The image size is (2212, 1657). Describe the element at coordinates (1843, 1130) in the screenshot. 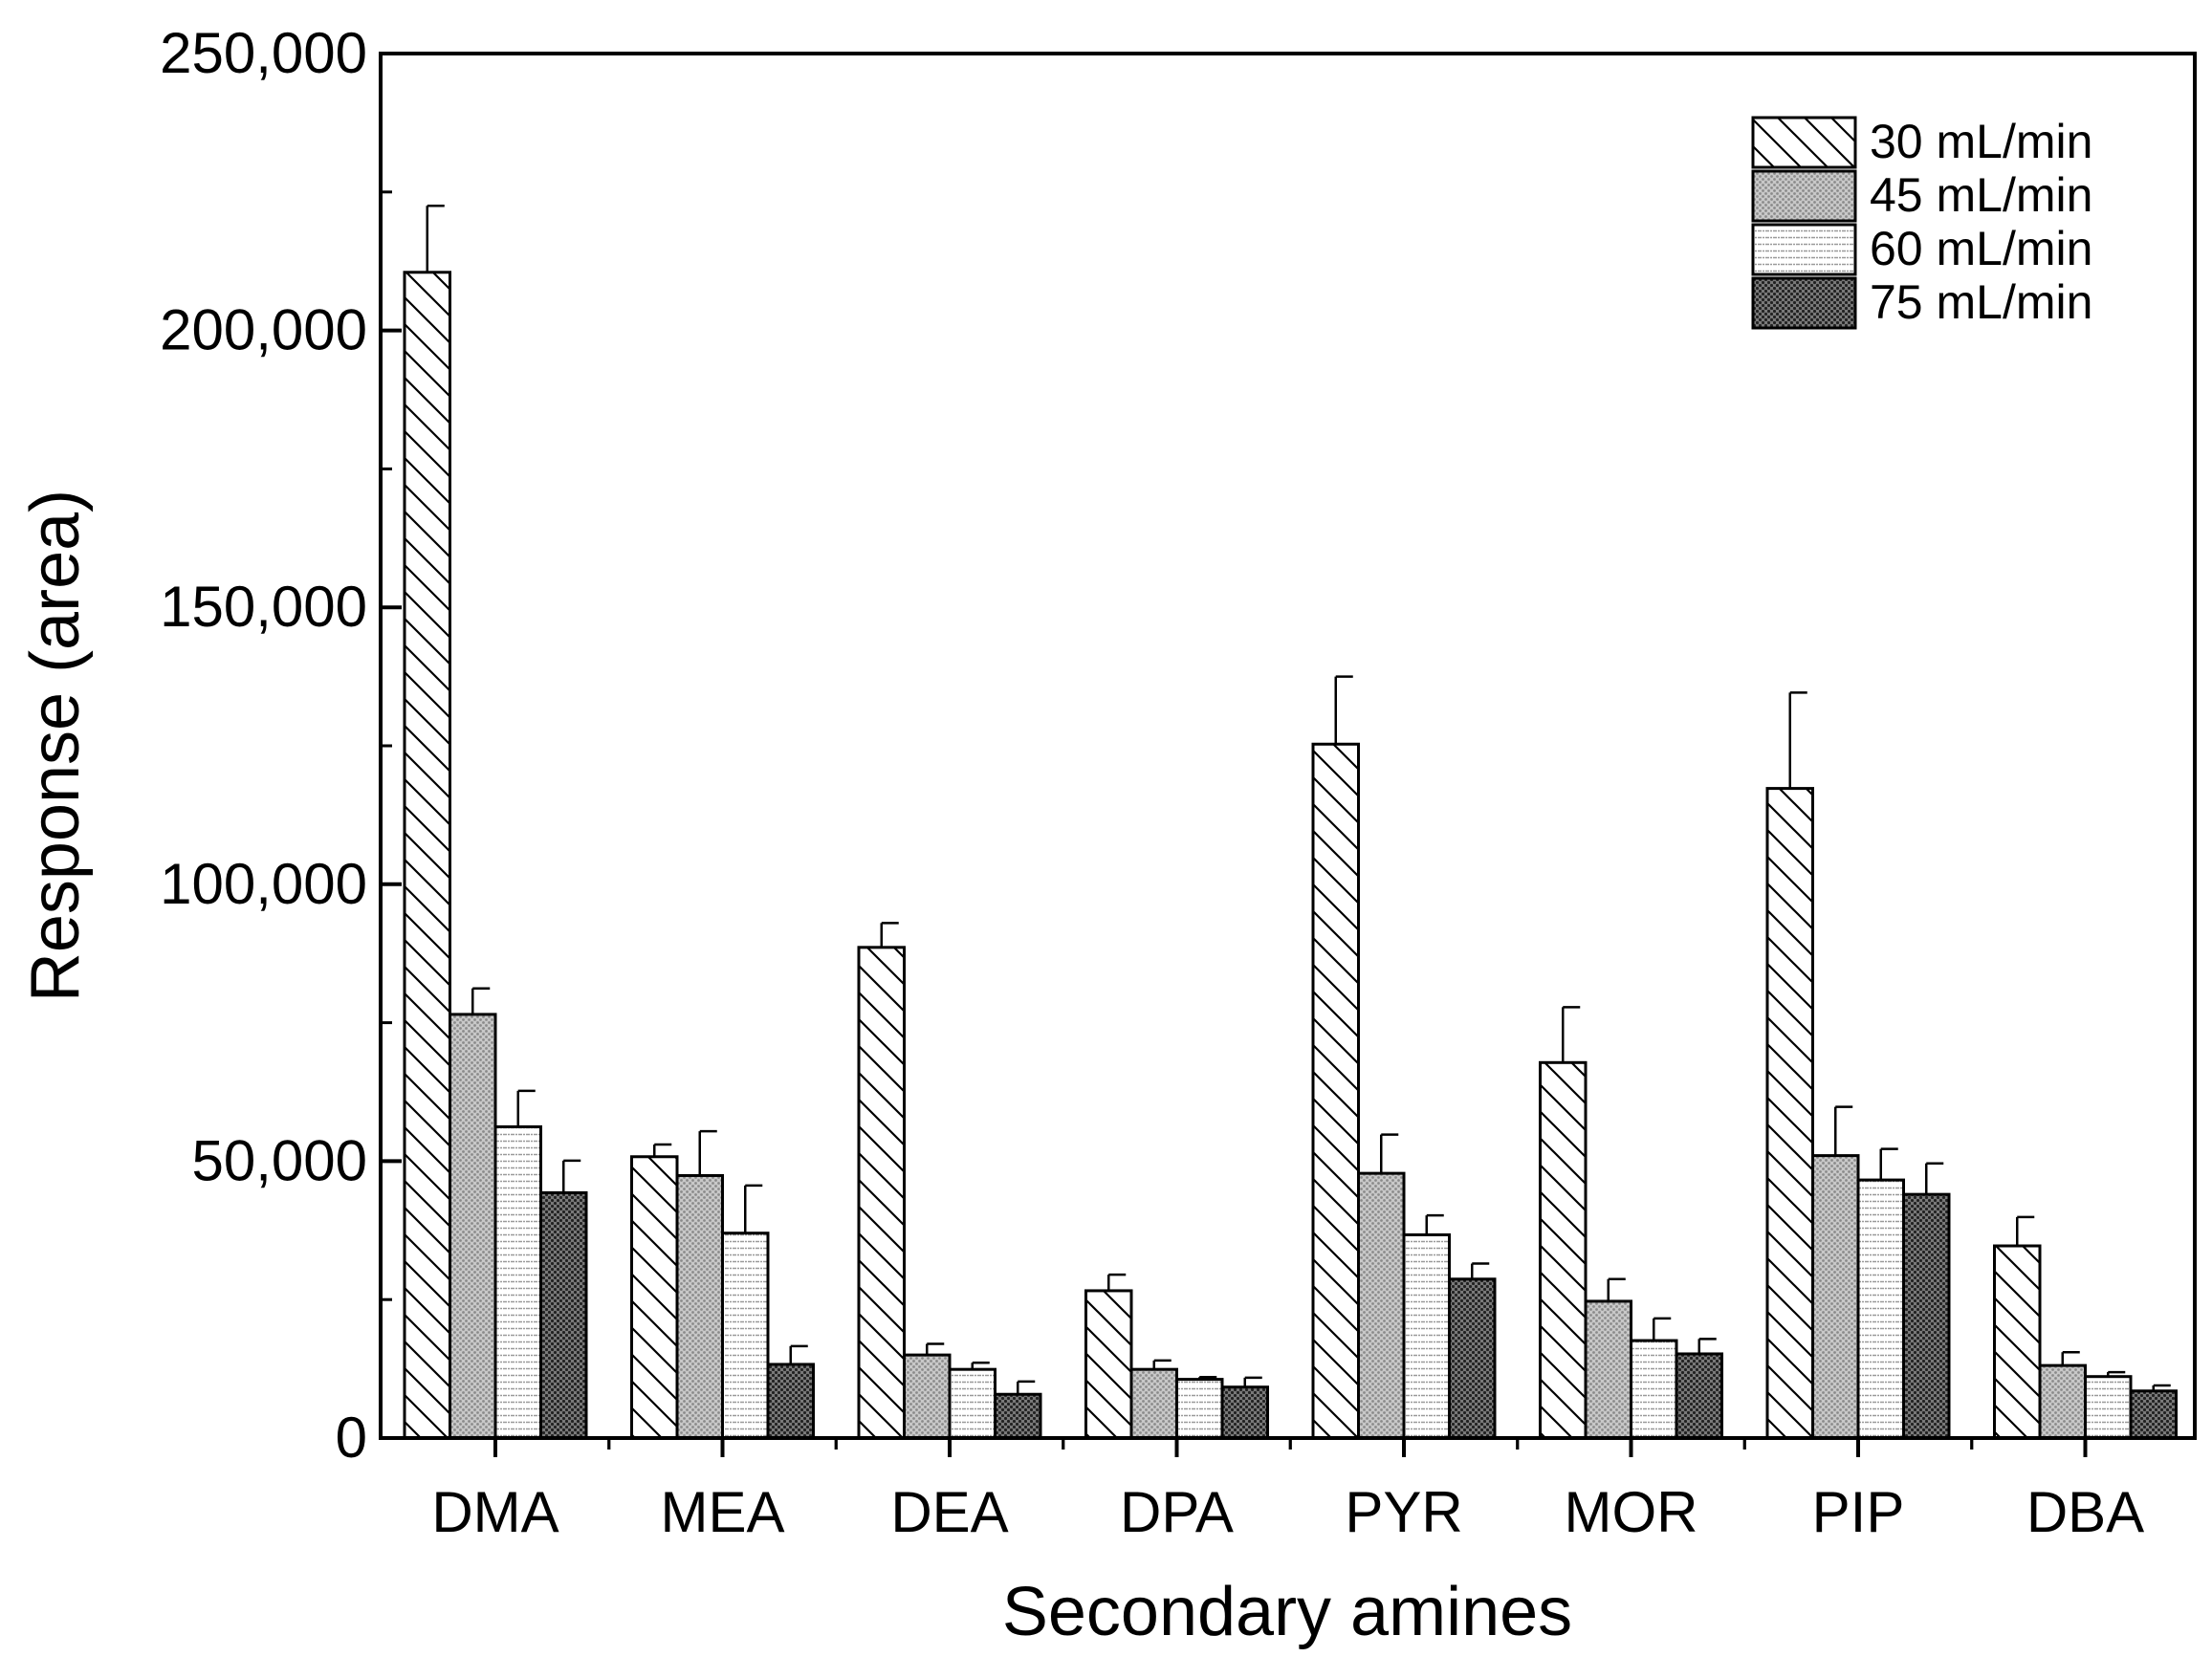

I see `error-bar-pip-45-ml-min` at that location.